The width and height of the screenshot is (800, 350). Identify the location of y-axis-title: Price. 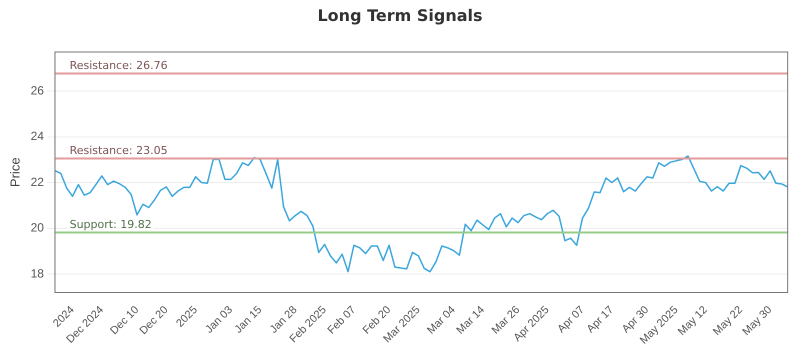
(14, 172).